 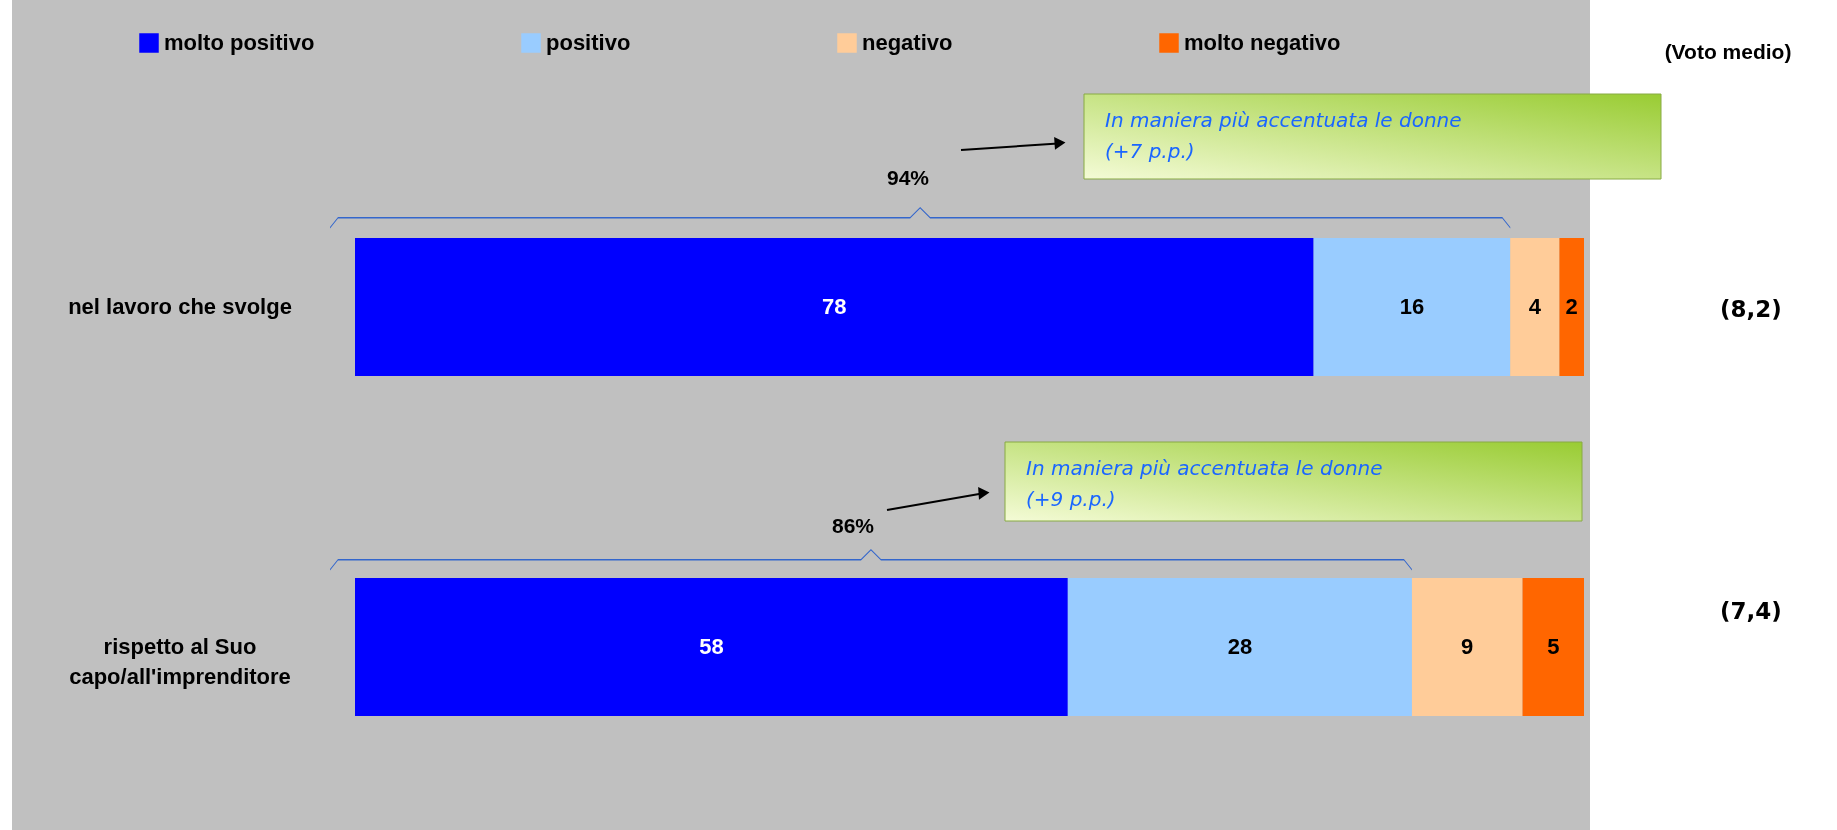 I want to click on data-label: 78, so click(x=834, y=306).